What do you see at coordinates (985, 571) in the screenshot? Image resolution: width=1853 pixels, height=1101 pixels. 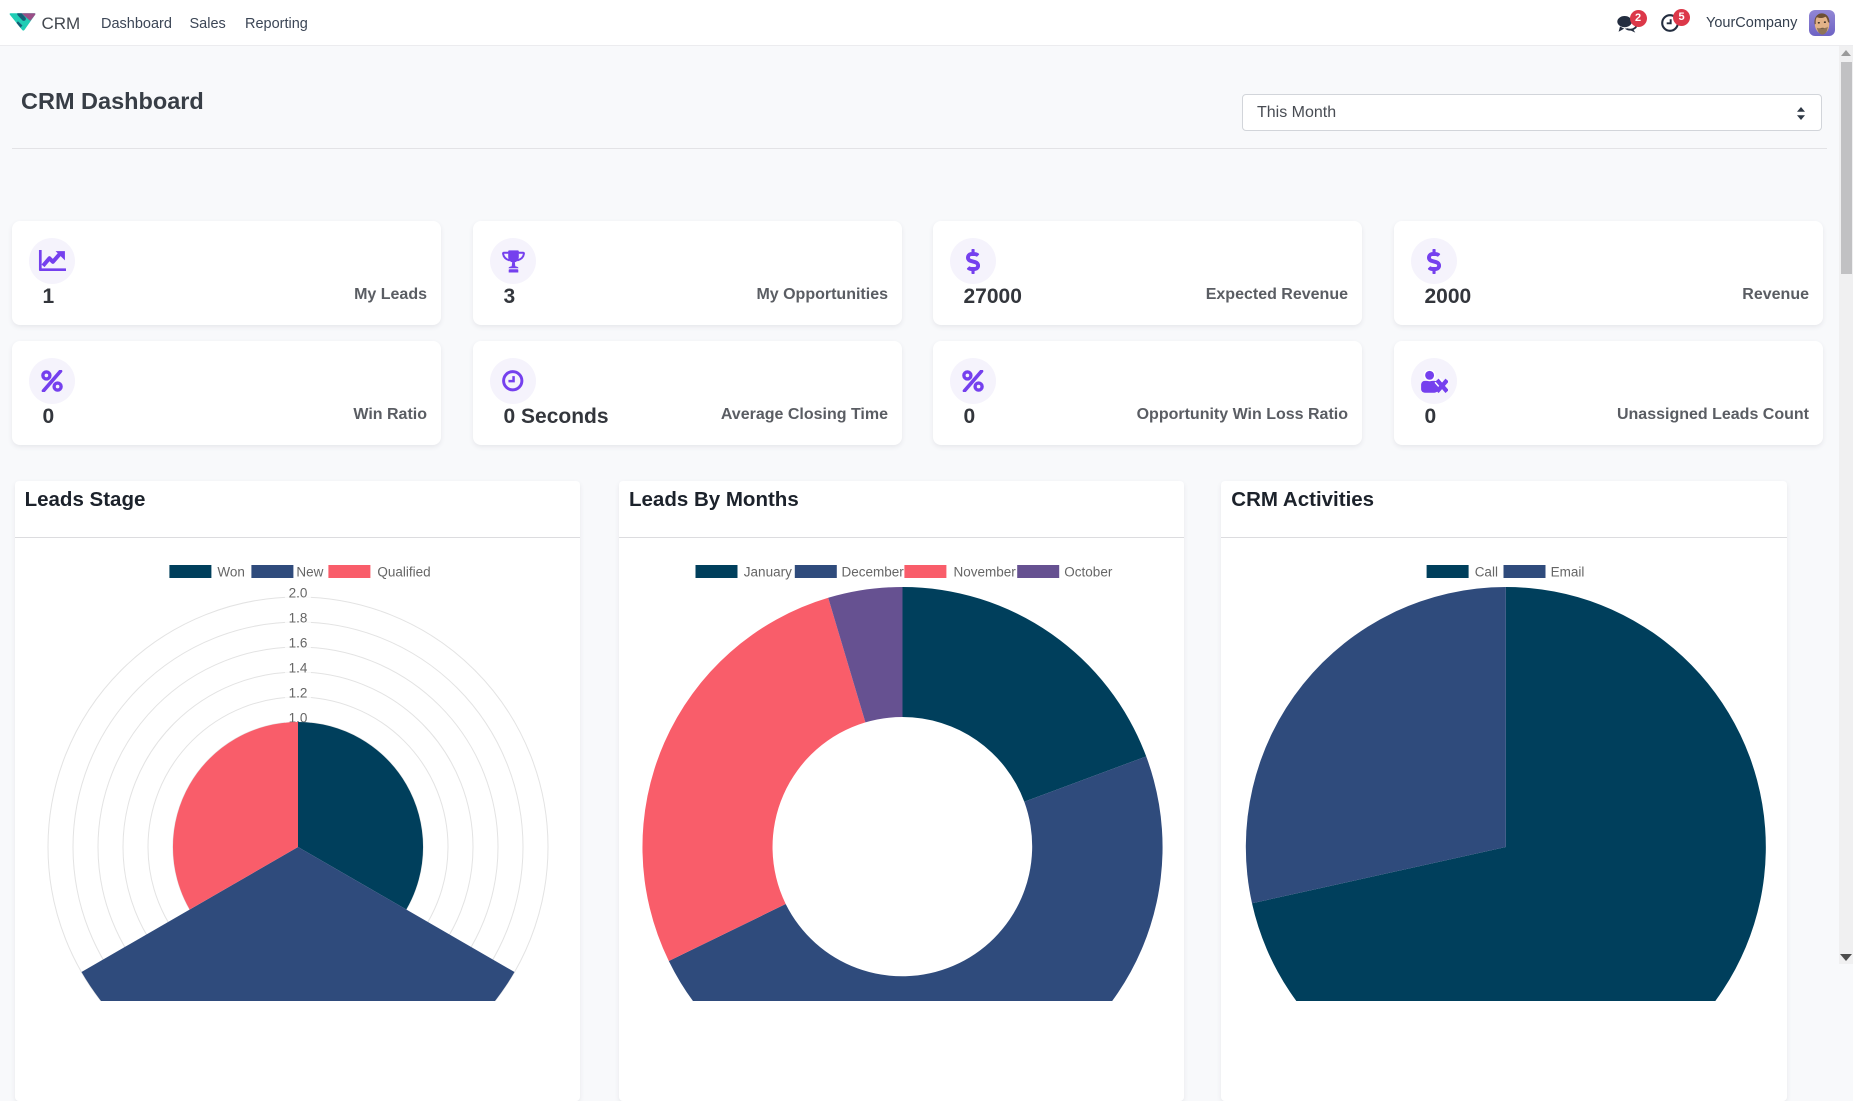 I see `svg-text: November` at bounding box center [985, 571].